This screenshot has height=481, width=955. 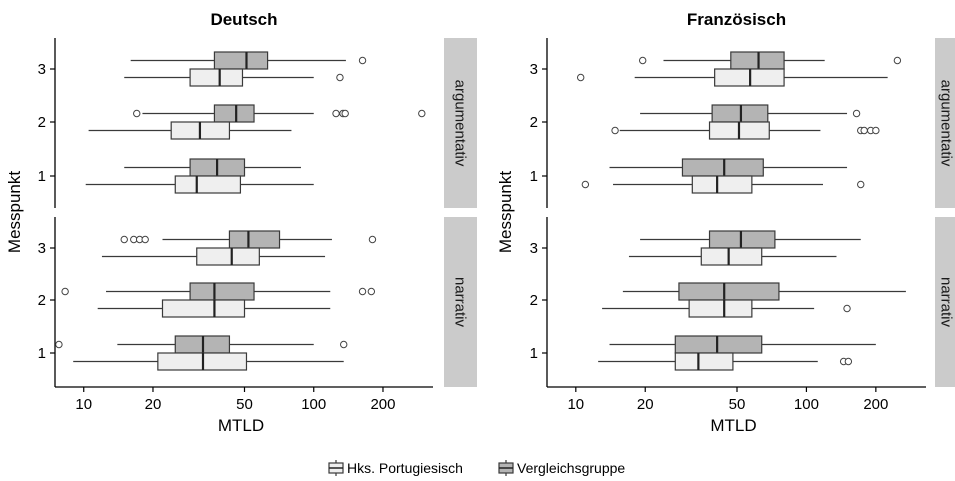 What do you see at coordinates (243, 19) in the screenshot?
I see `panel-title: Deutsch` at bounding box center [243, 19].